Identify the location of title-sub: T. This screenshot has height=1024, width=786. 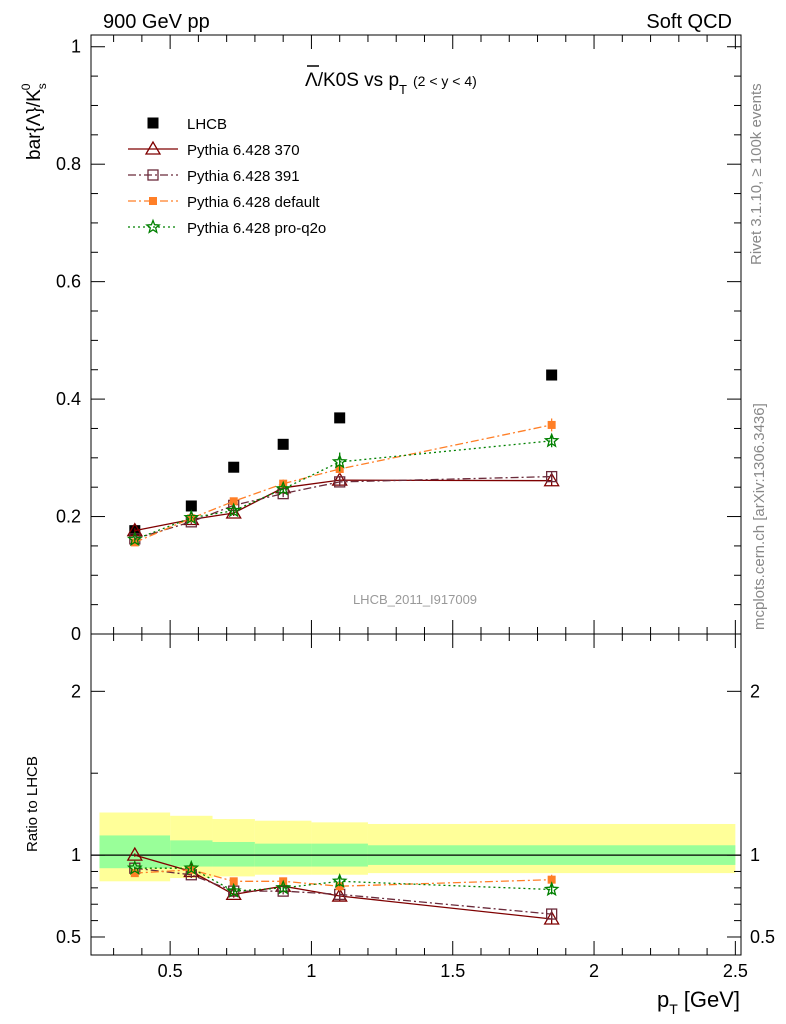
(403, 89).